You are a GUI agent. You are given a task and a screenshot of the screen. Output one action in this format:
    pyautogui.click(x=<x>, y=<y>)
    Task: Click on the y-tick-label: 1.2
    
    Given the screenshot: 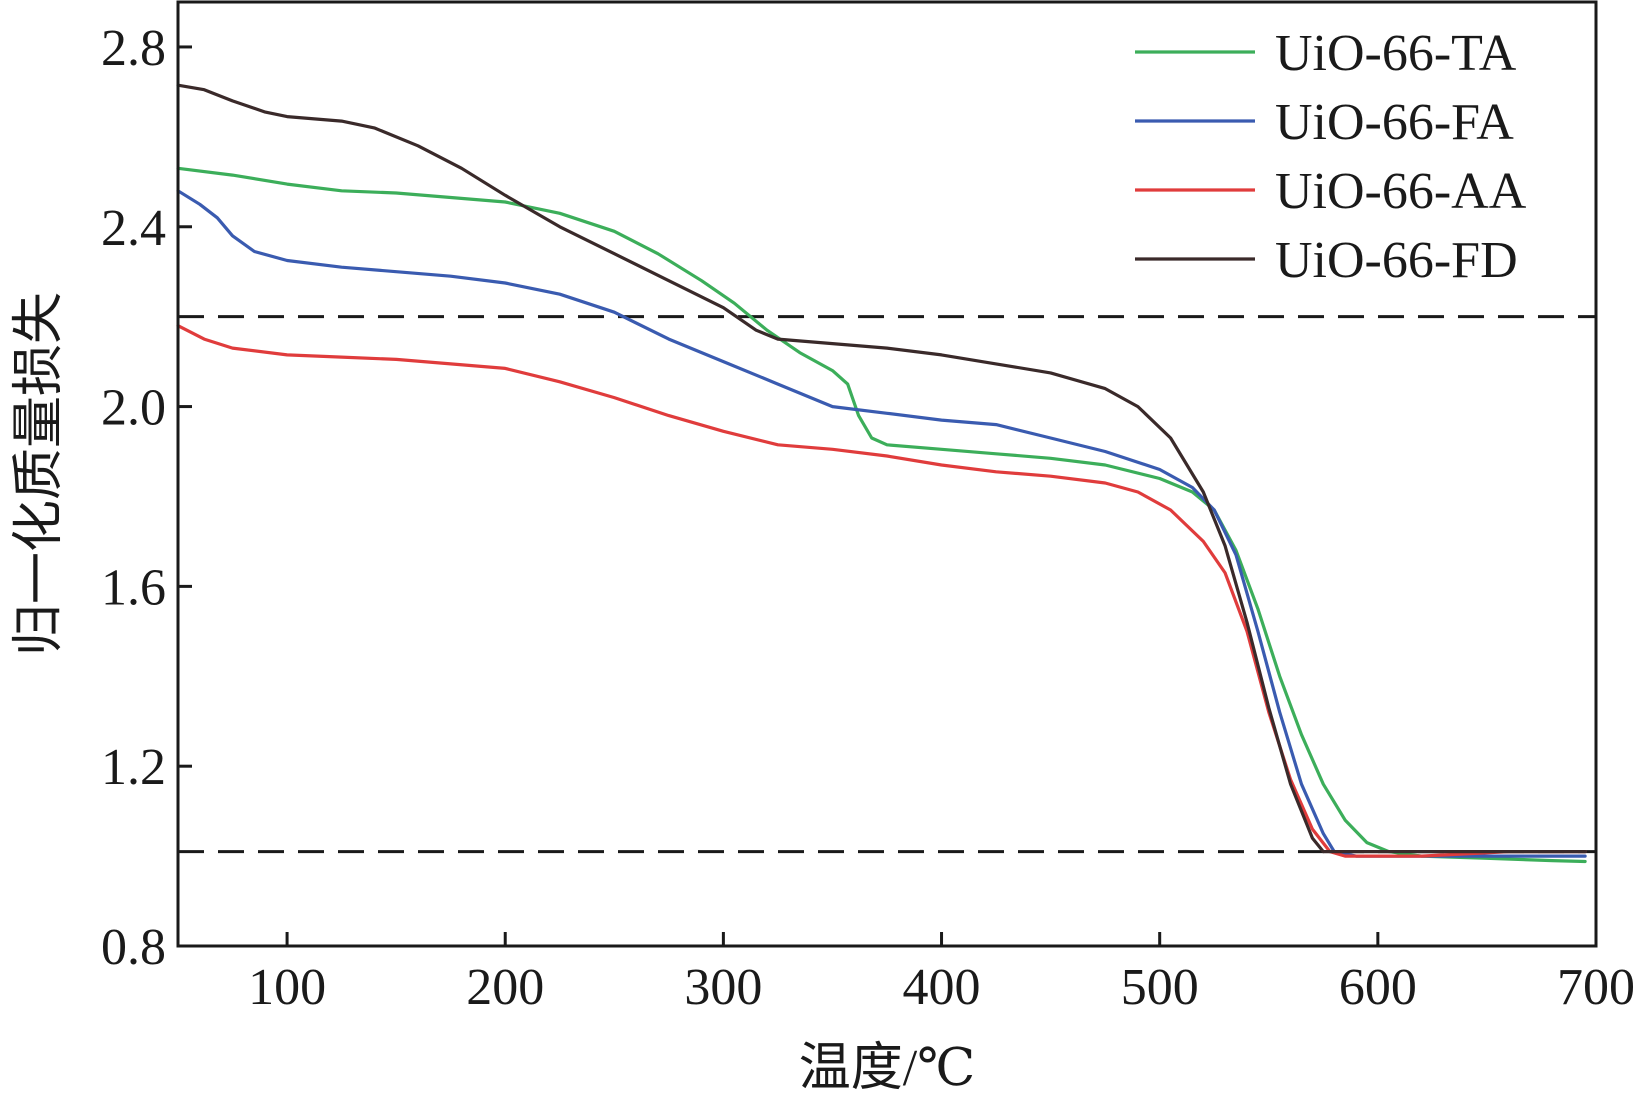 What is the action you would take?
    pyautogui.click(x=133, y=767)
    